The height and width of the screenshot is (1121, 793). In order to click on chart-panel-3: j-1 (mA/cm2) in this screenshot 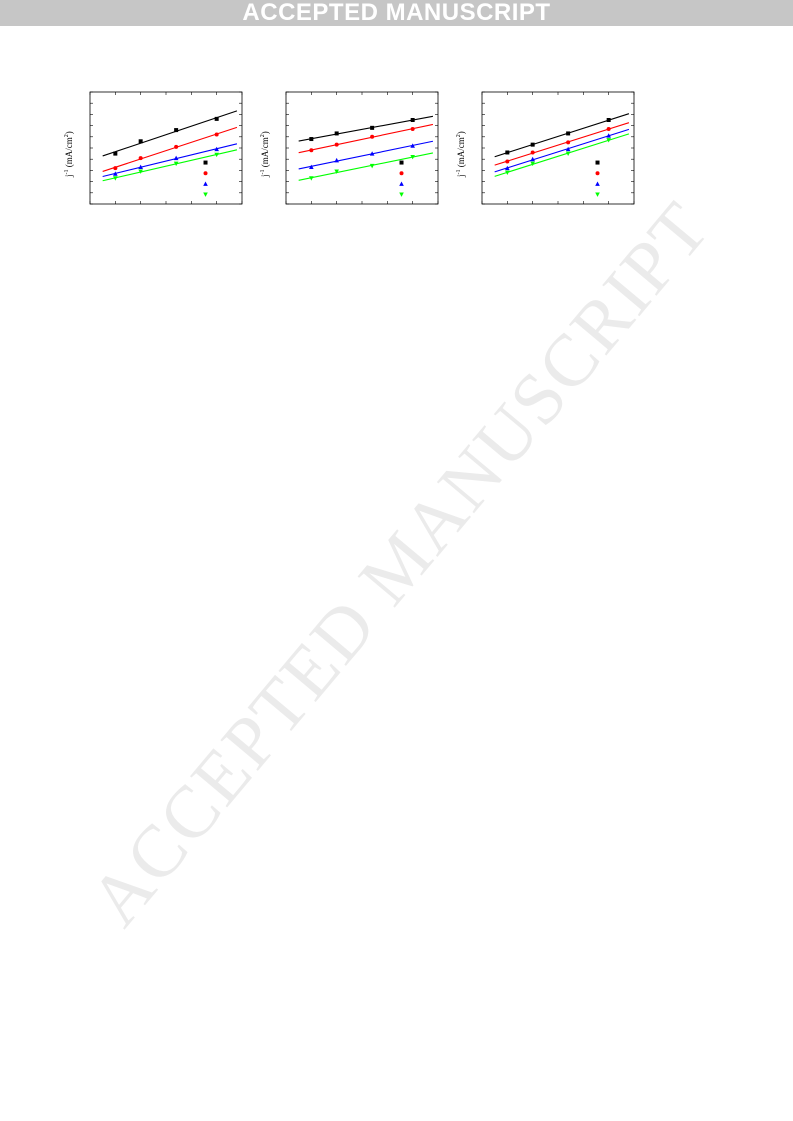, I will do `click(551, 147)`.